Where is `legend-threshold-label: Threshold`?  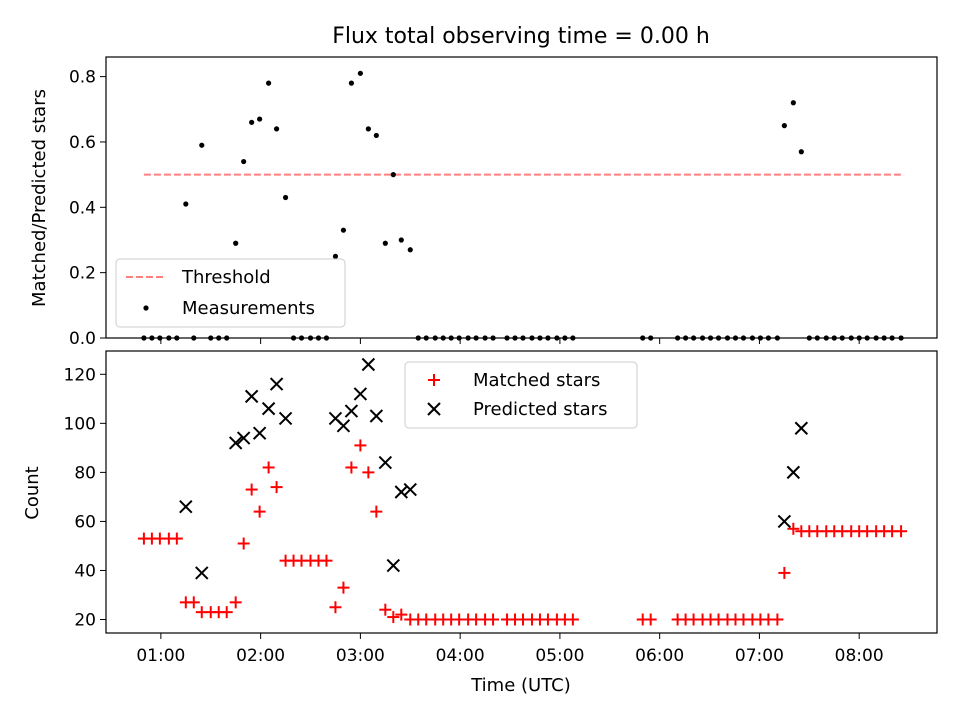
legend-threshold-label: Threshold is located at coordinates (226, 277).